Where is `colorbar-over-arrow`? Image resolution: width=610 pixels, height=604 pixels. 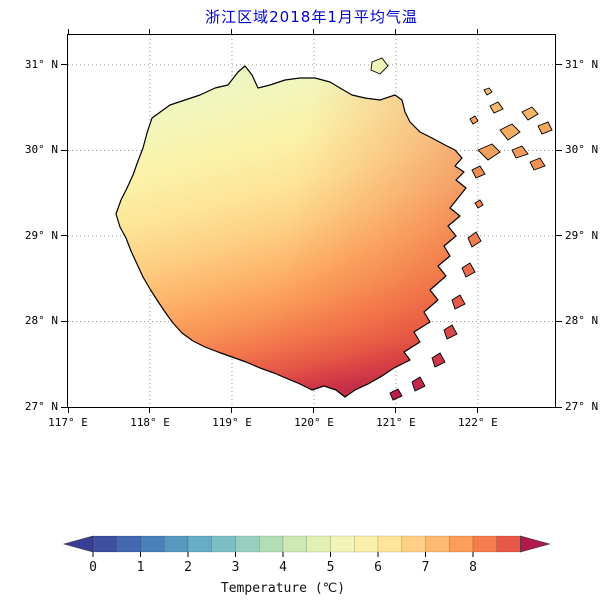 colorbar-over-arrow is located at coordinates (535, 544).